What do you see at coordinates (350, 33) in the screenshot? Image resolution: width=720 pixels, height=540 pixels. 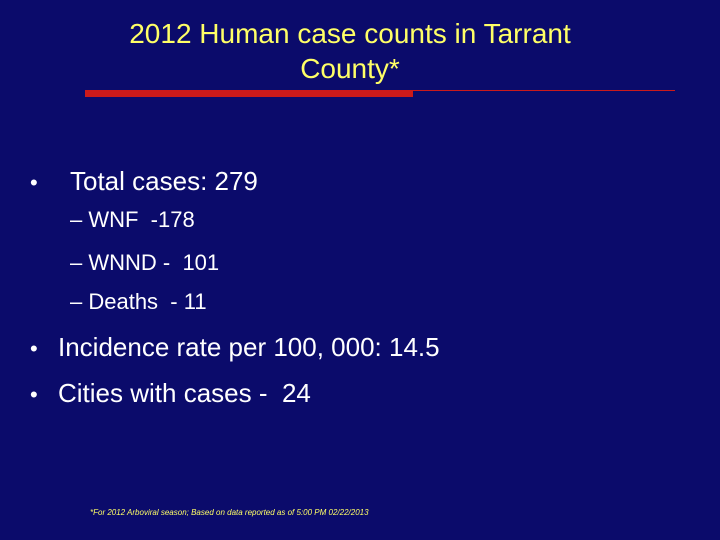 I see `title-line: 2012 Human case counts in Tarrant` at bounding box center [350, 33].